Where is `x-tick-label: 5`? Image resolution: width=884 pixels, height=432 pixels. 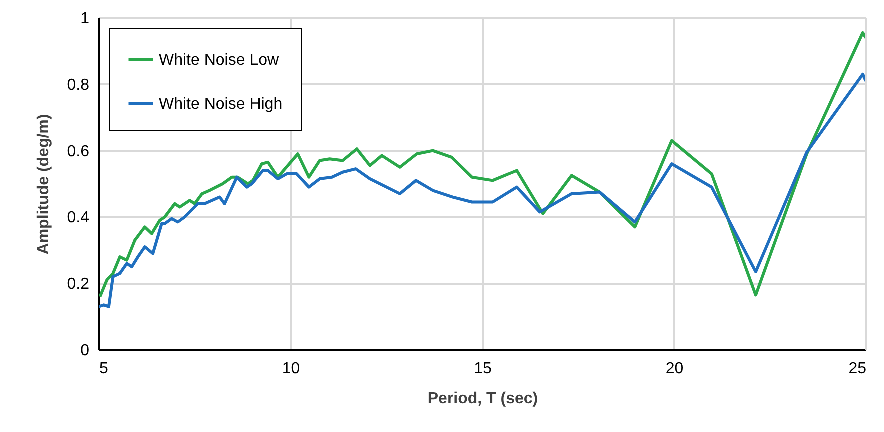 x-tick-label: 5 is located at coordinates (104, 369).